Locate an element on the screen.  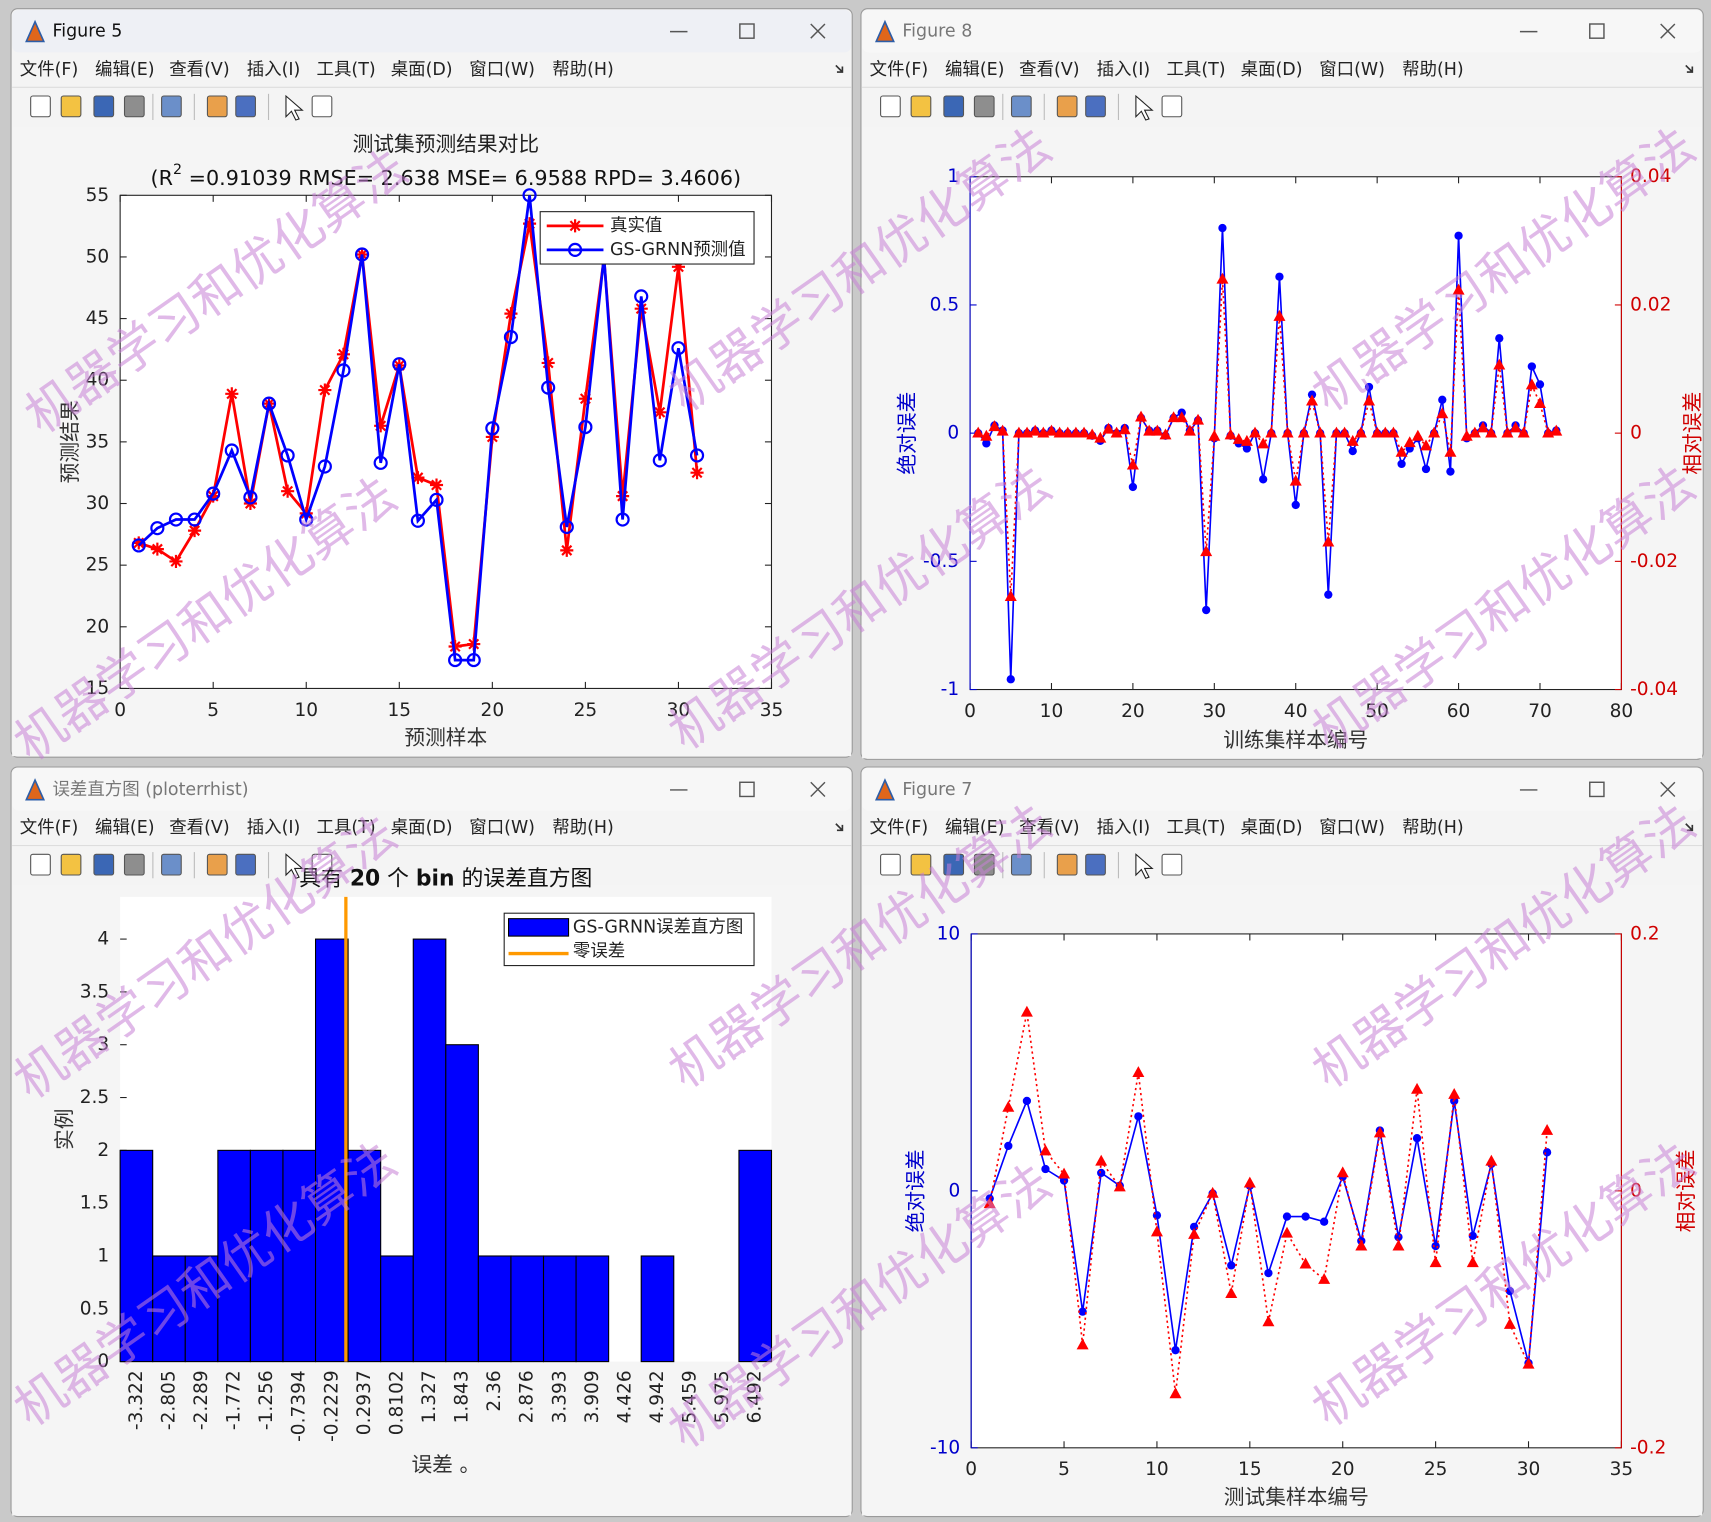
x-axis-label: 测试集样本编号 is located at coordinates (1296, 1497).